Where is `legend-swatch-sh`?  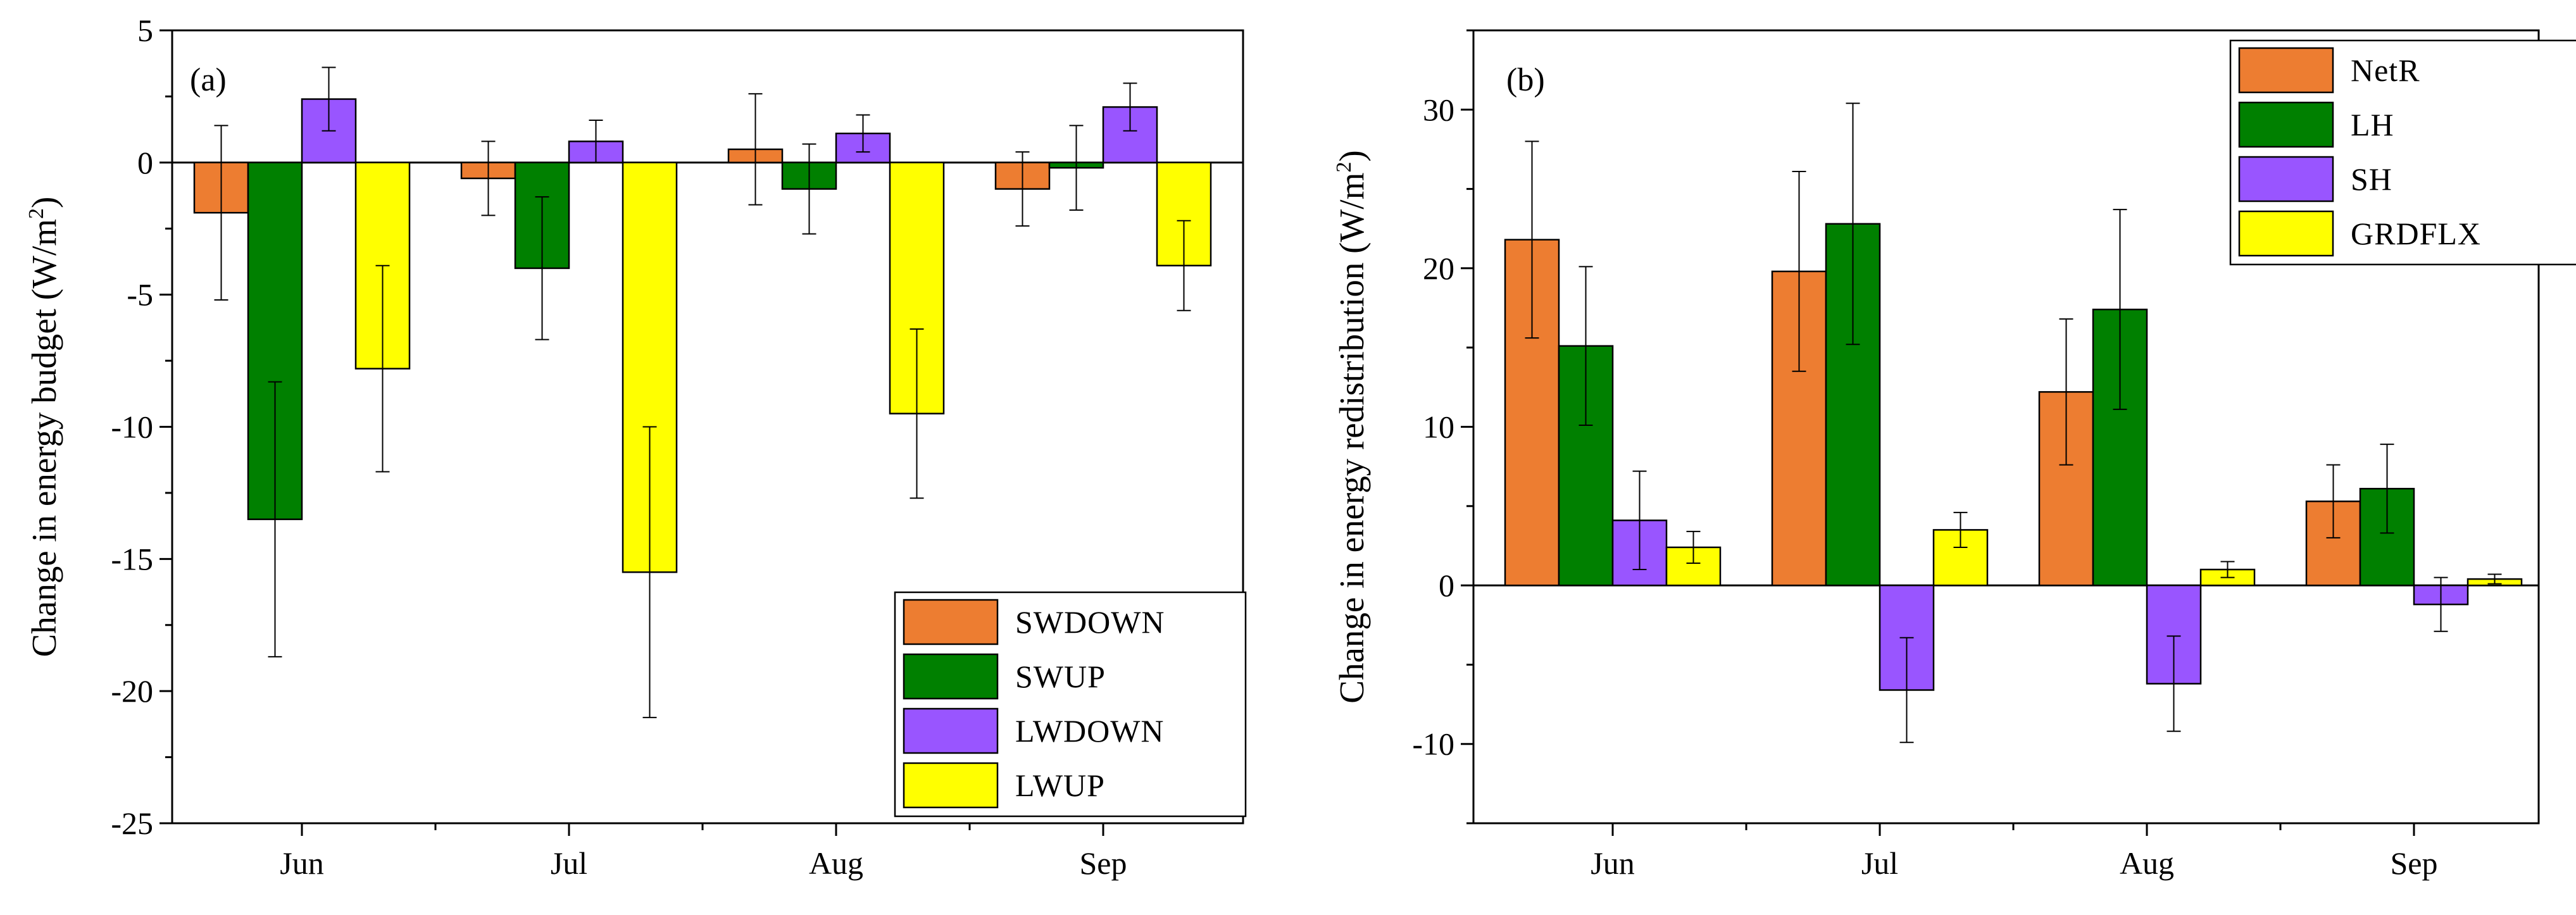
legend-swatch-sh is located at coordinates (2286, 179).